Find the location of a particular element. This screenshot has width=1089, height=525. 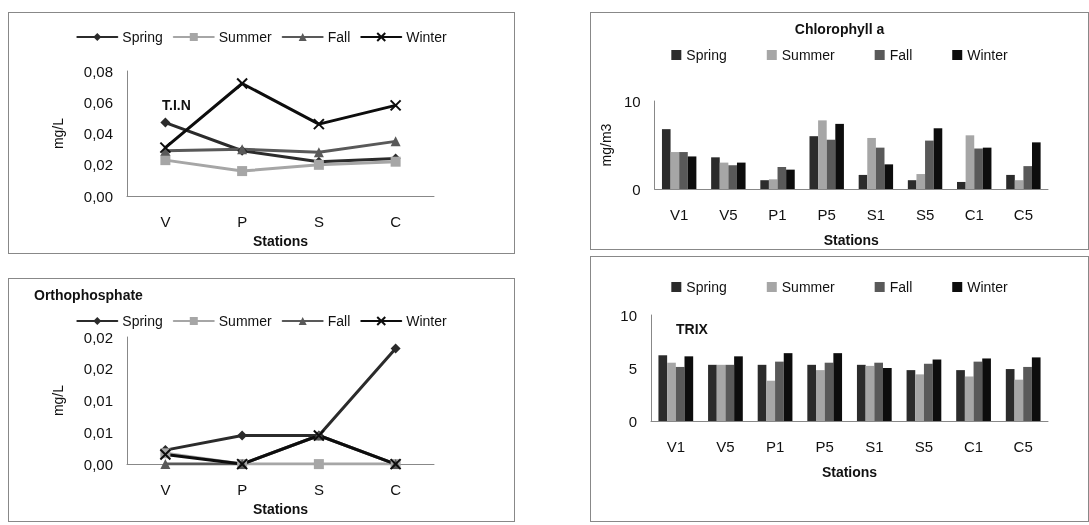

y-tick-label: 0,04 is located at coordinates (98, 134).